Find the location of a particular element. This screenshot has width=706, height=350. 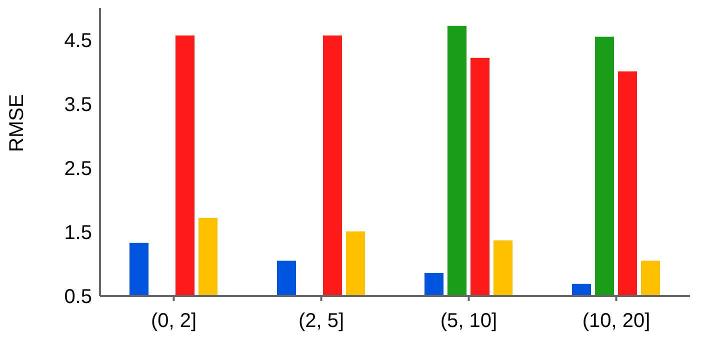

x-tick-label: (2, 5] is located at coordinates (321, 321).